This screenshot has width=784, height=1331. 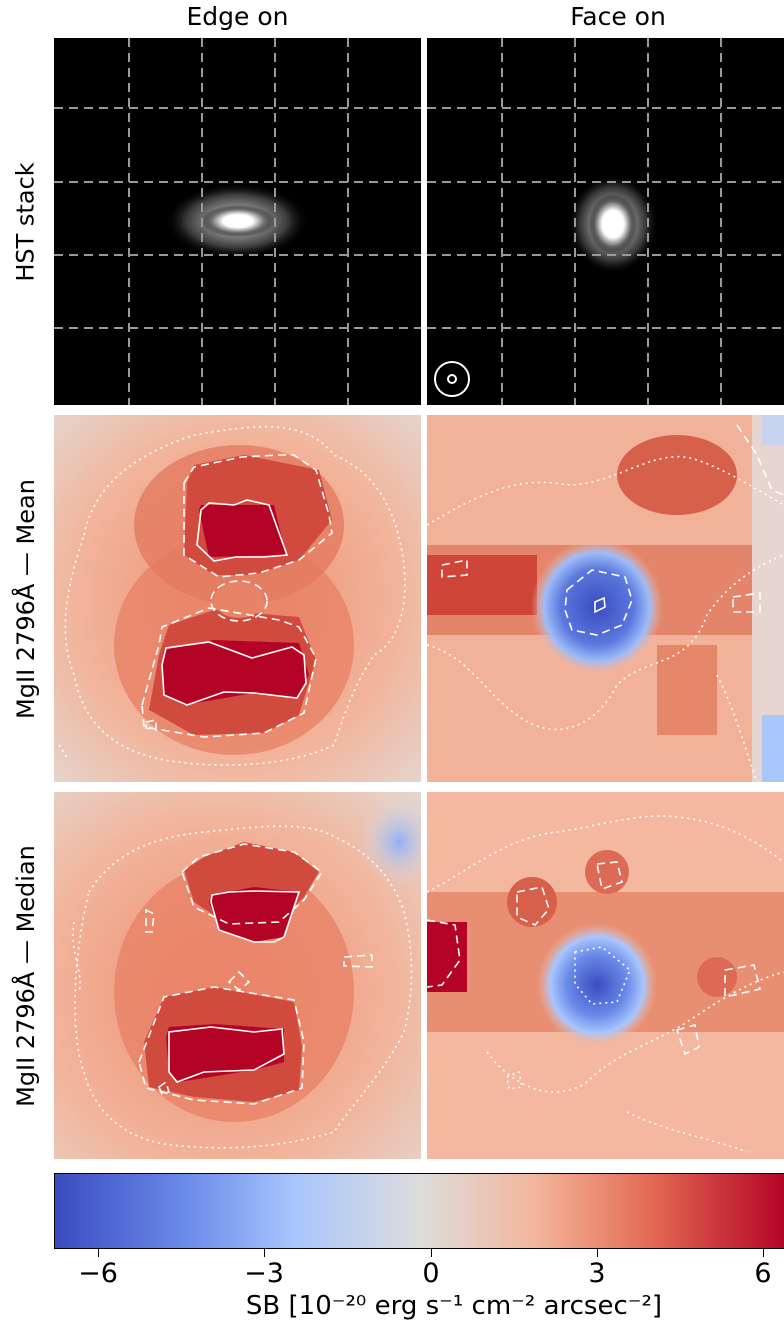 I want to click on colorbar-tick-label: 3, so click(x=597, y=1273).